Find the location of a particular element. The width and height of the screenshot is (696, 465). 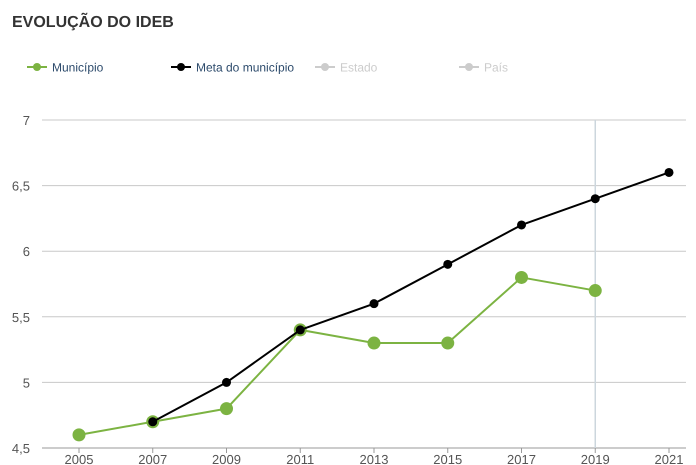

x-tick-label: 2015 is located at coordinates (447, 458).